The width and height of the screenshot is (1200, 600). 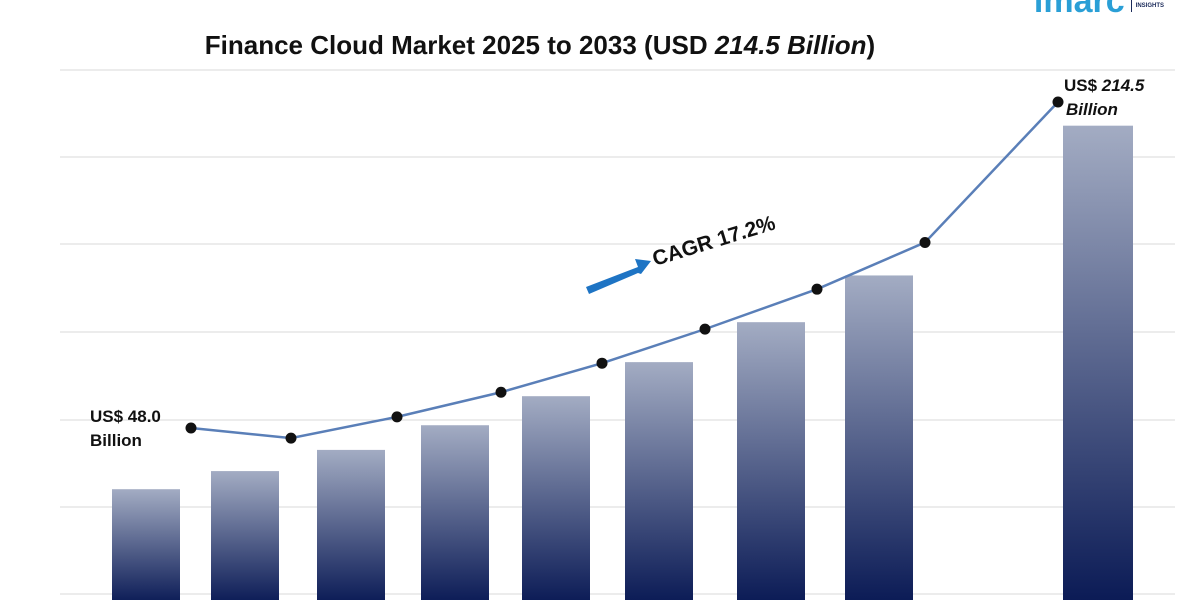 What do you see at coordinates (146, 544) in the screenshot?
I see `bar-2025` at bounding box center [146, 544].